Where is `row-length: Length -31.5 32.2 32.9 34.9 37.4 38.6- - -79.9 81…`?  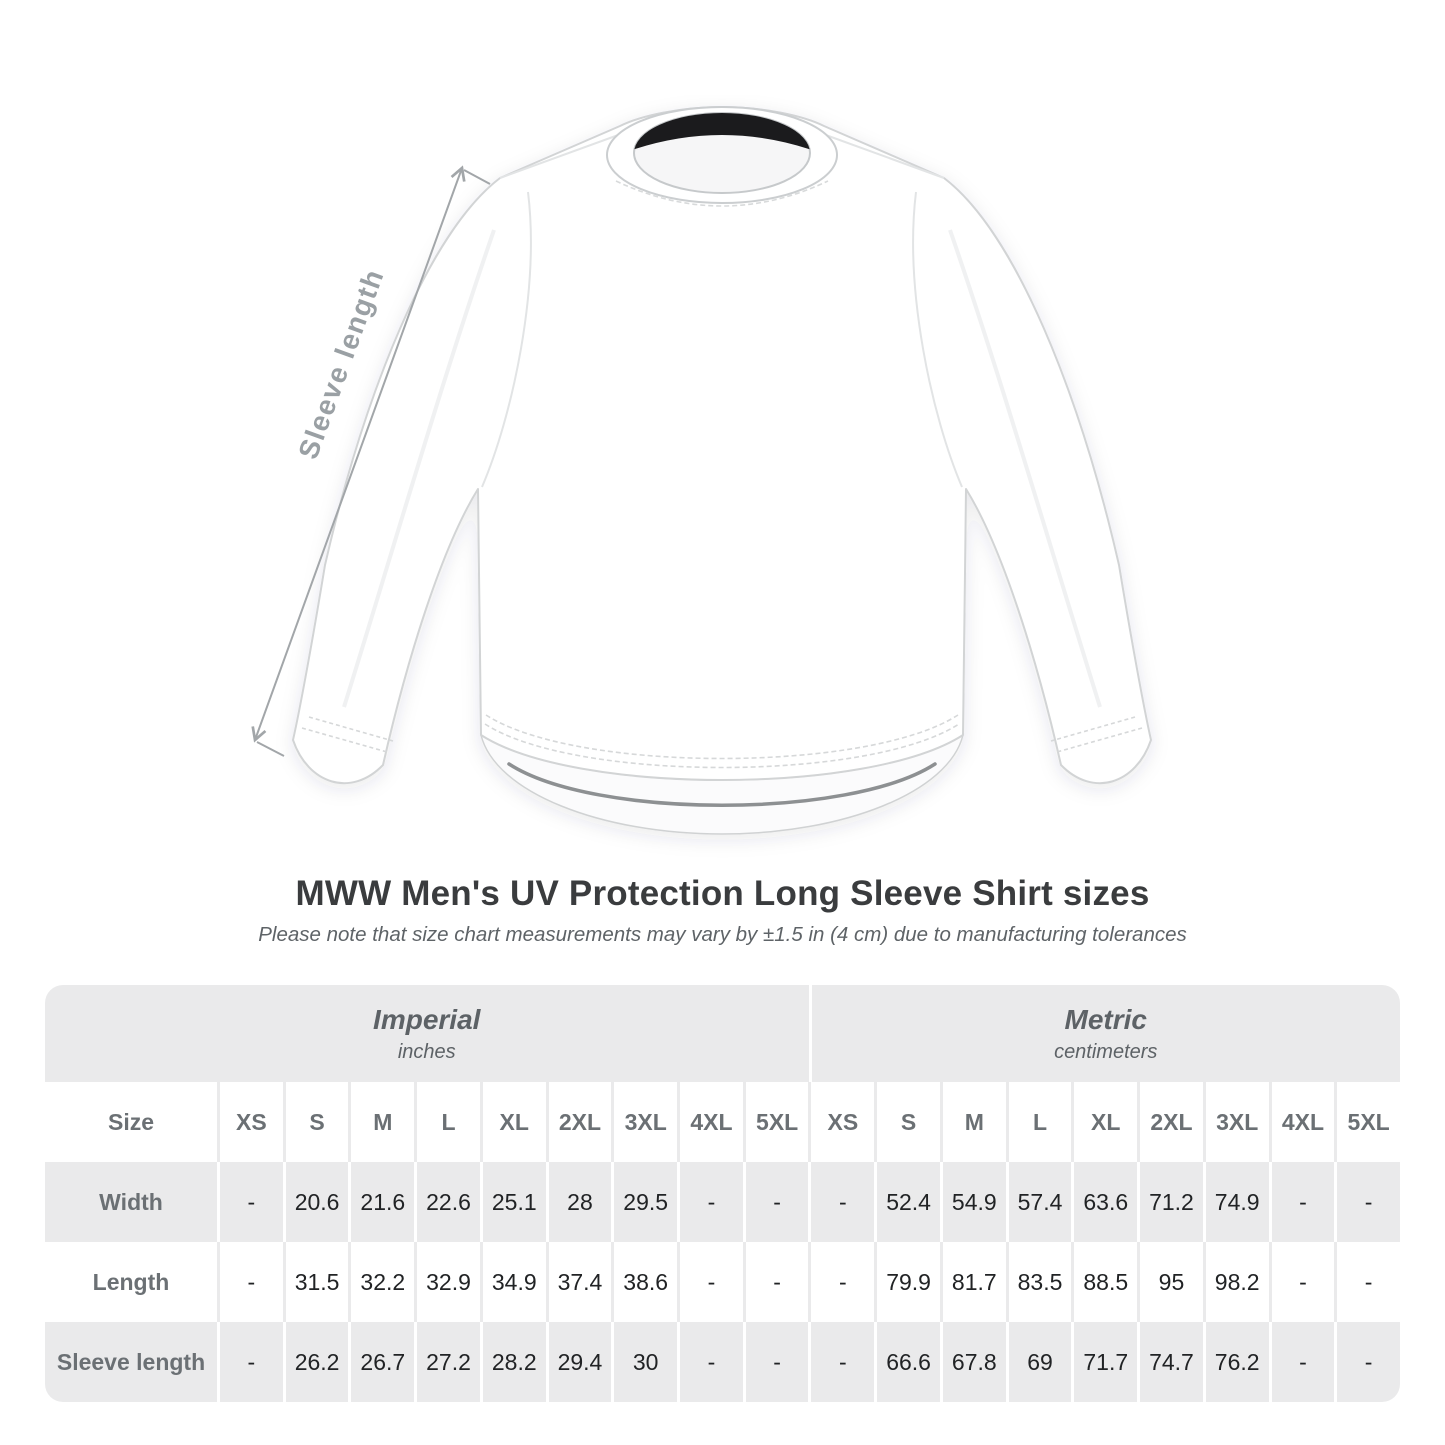 row-length: Length -31.5 32.2 32.9 34.9 37.4 38.6- - -79.9 81… is located at coordinates (722, 1282).